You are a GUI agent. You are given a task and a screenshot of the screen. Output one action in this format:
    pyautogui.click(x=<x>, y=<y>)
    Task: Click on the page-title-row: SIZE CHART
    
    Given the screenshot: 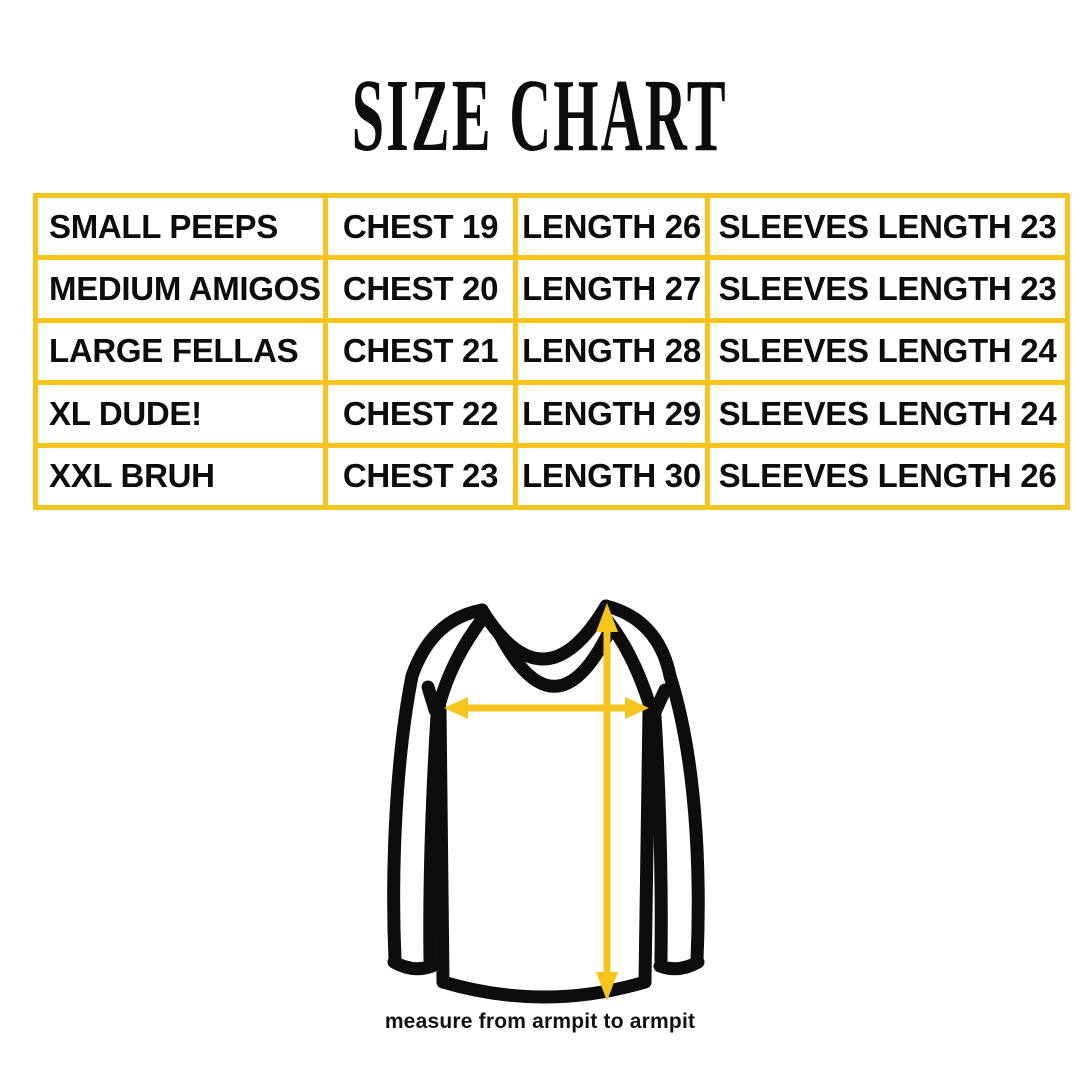 What is the action you would take?
    pyautogui.click(x=540, y=116)
    